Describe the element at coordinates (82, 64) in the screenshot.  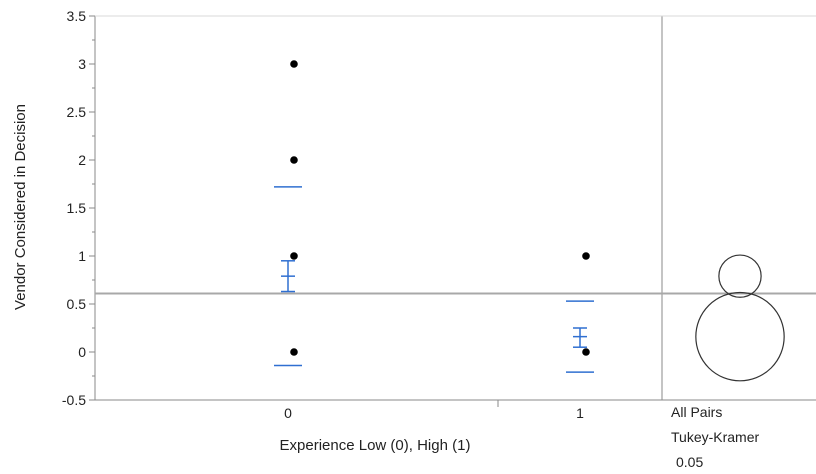
I see `y-tick-label: 3` at that location.